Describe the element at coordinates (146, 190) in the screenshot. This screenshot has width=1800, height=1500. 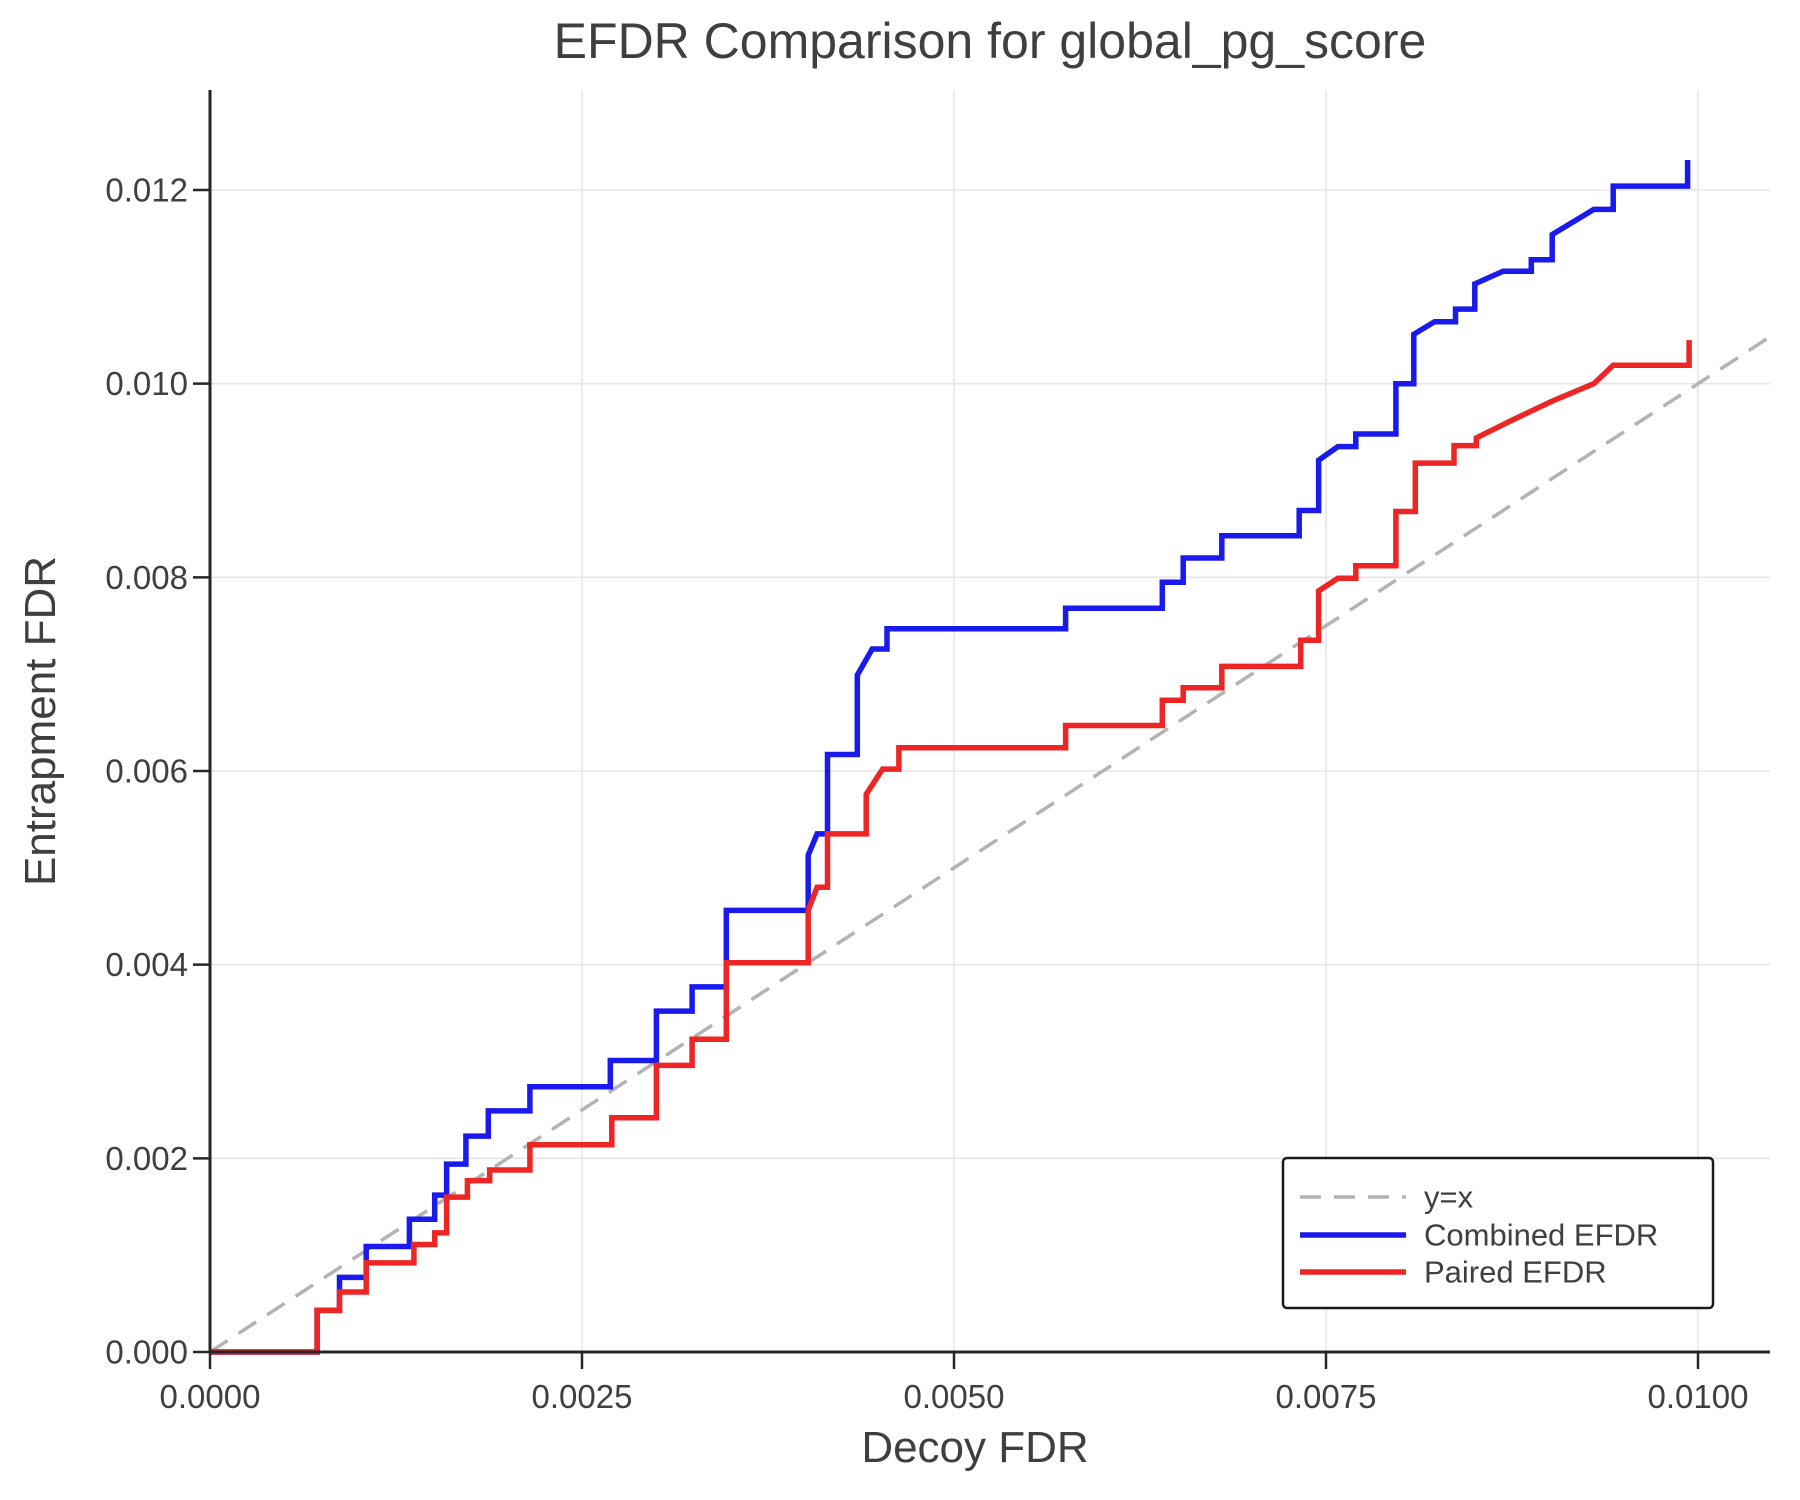
I see `y-tick-label: 0.012` at that location.